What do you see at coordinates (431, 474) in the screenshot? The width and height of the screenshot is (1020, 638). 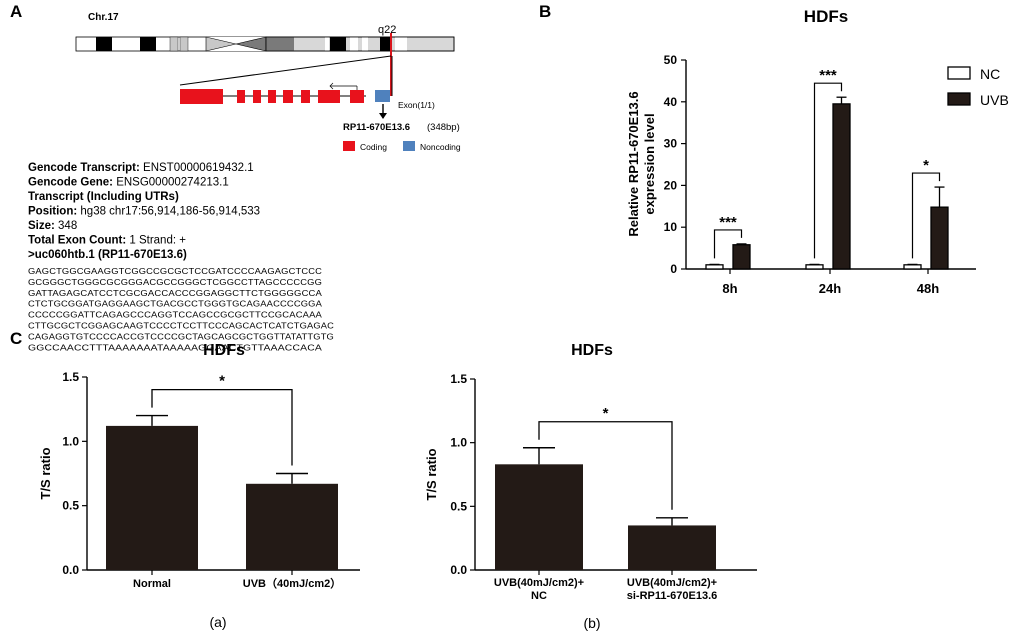 I see `chart-cb-ylabel: T/S ratio` at bounding box center [431, 474].